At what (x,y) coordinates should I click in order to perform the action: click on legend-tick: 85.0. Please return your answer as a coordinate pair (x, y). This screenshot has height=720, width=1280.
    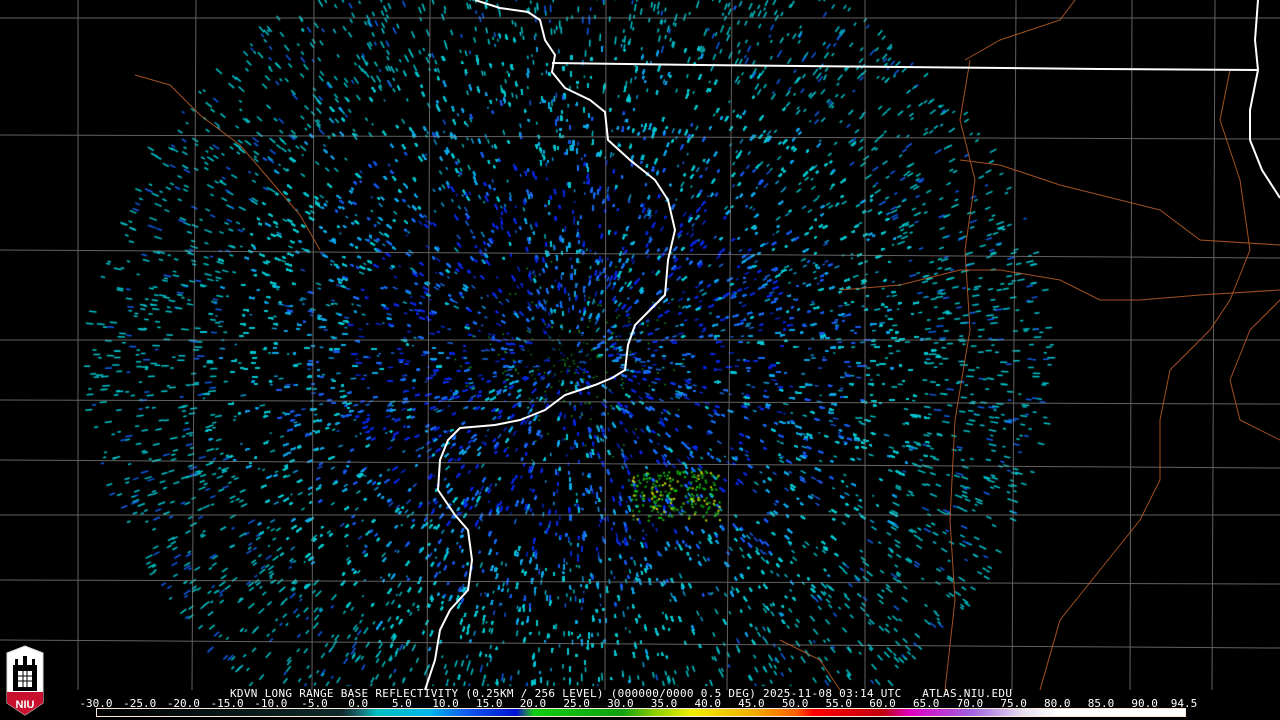
    Looking at the image, I should click on (1101, 703).